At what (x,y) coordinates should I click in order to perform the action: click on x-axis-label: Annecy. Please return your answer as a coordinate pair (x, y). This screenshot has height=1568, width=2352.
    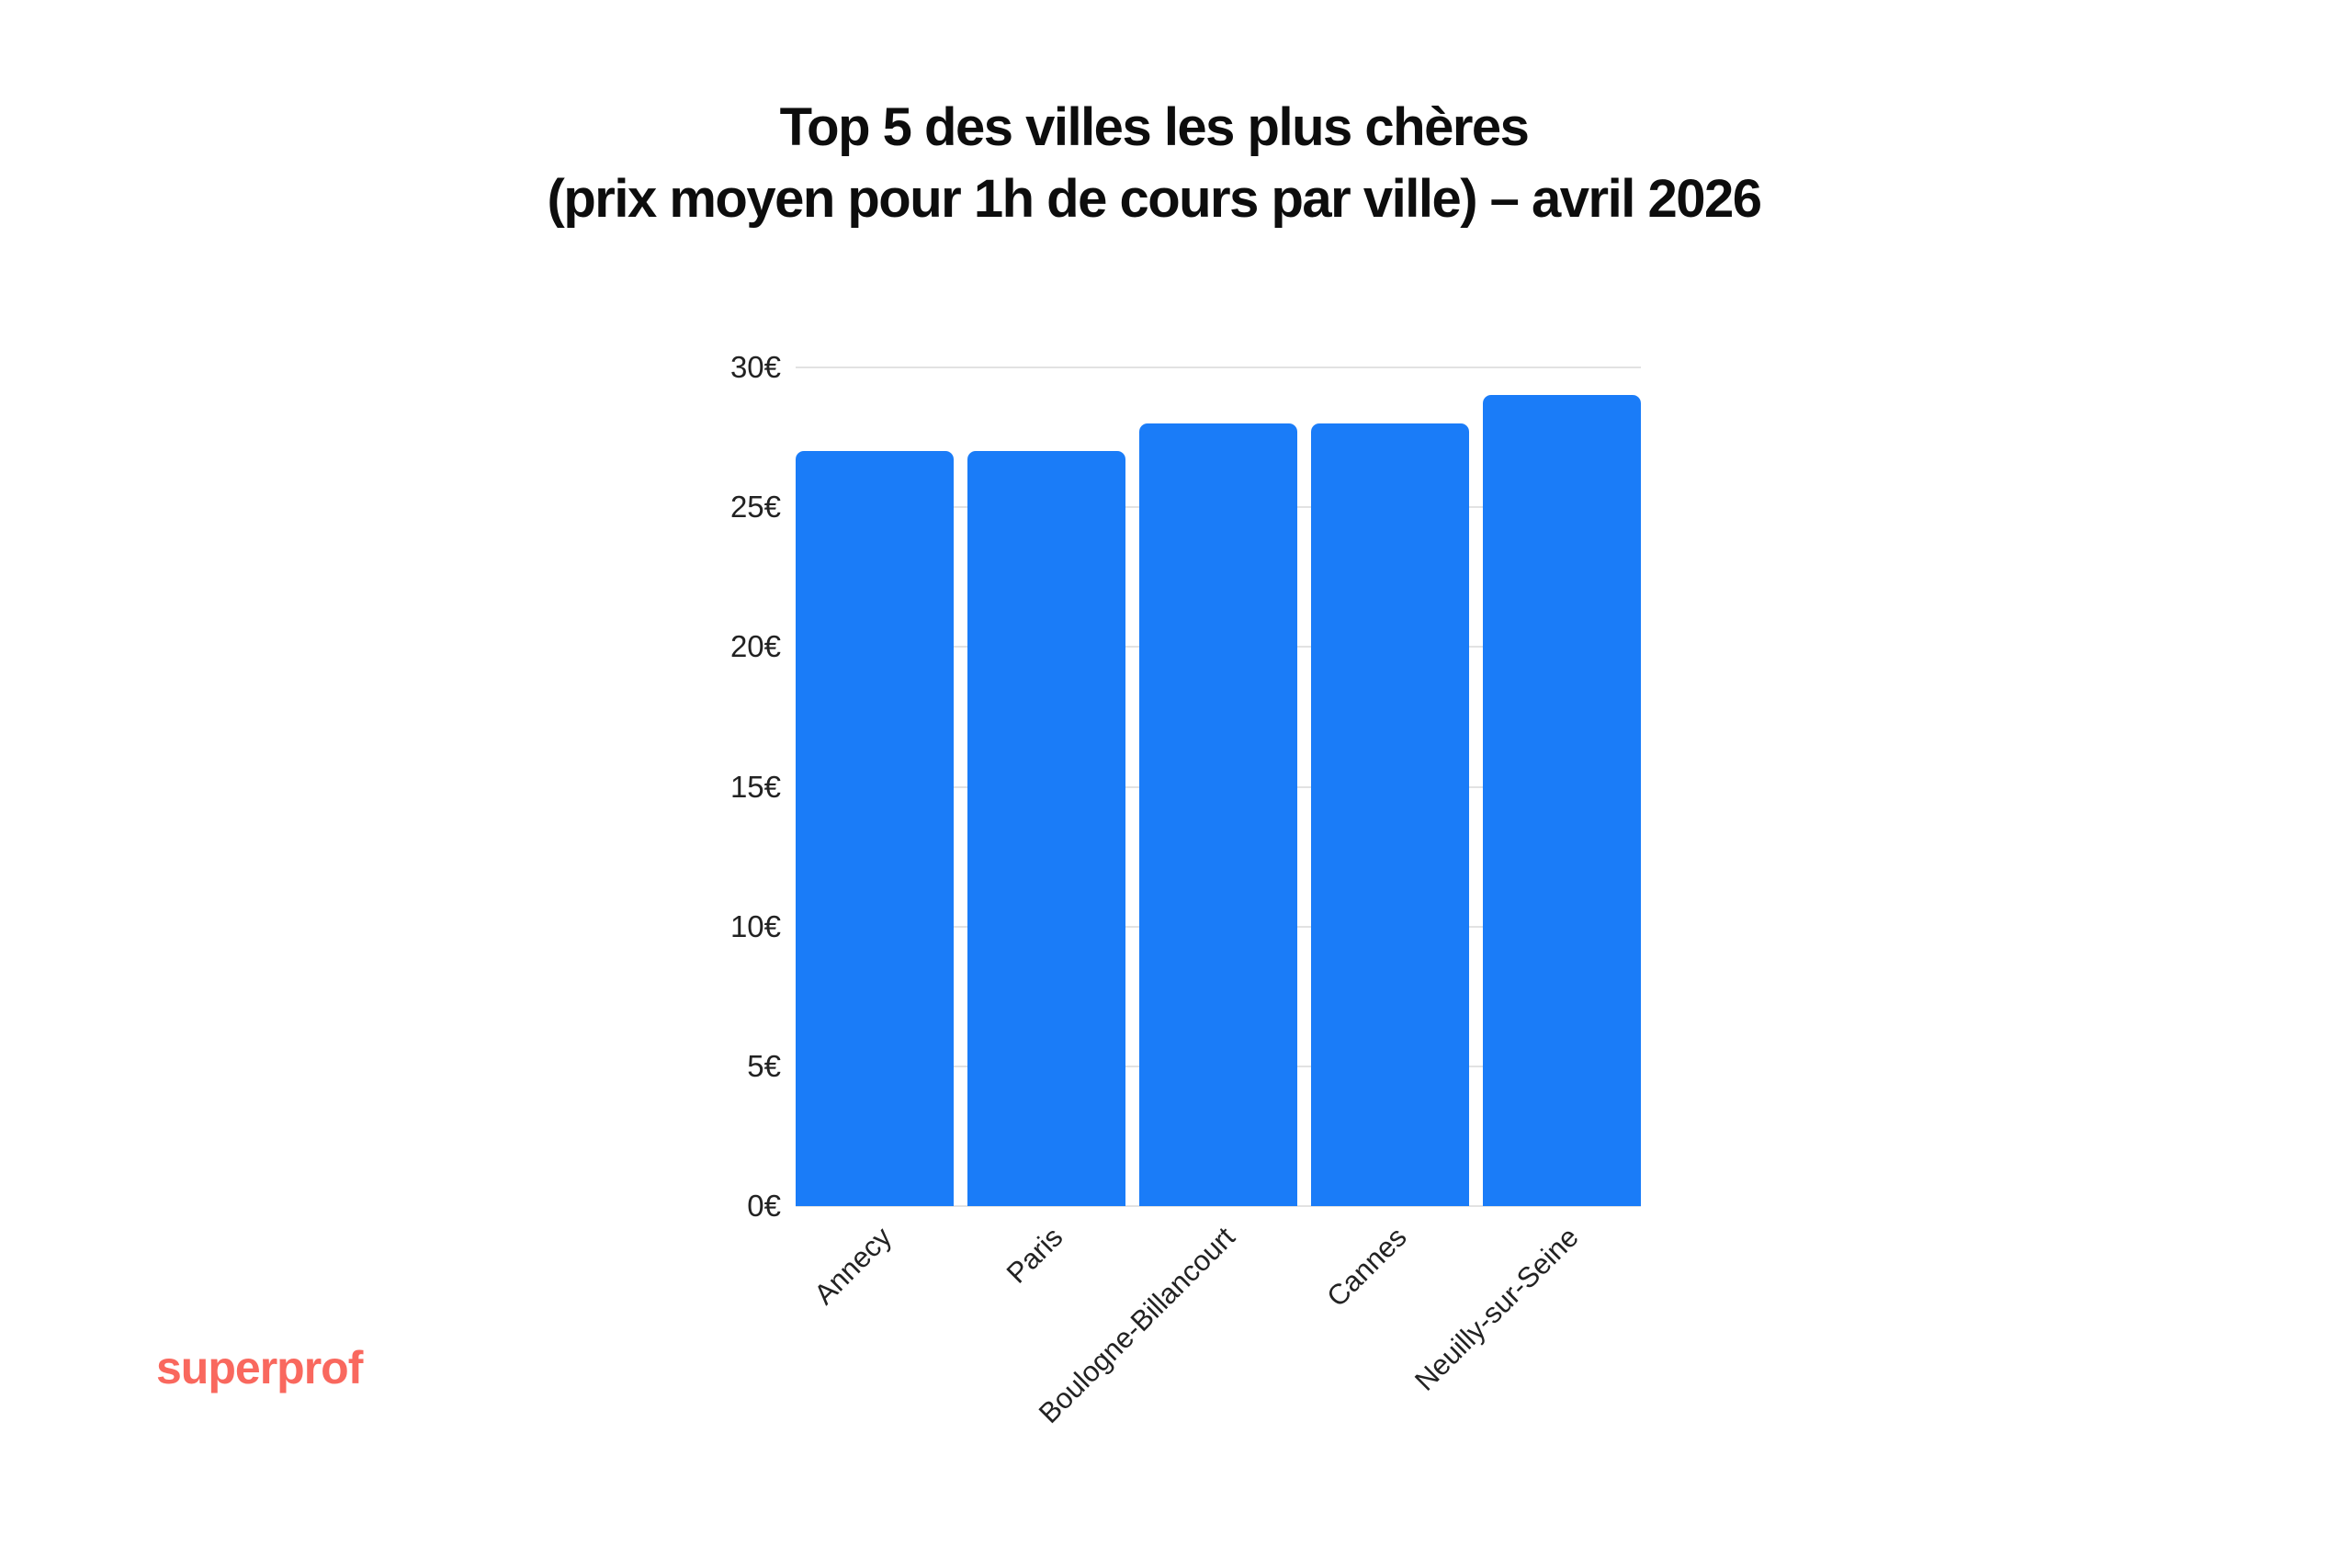
    Looking at the image, I should click on (853, 1266).